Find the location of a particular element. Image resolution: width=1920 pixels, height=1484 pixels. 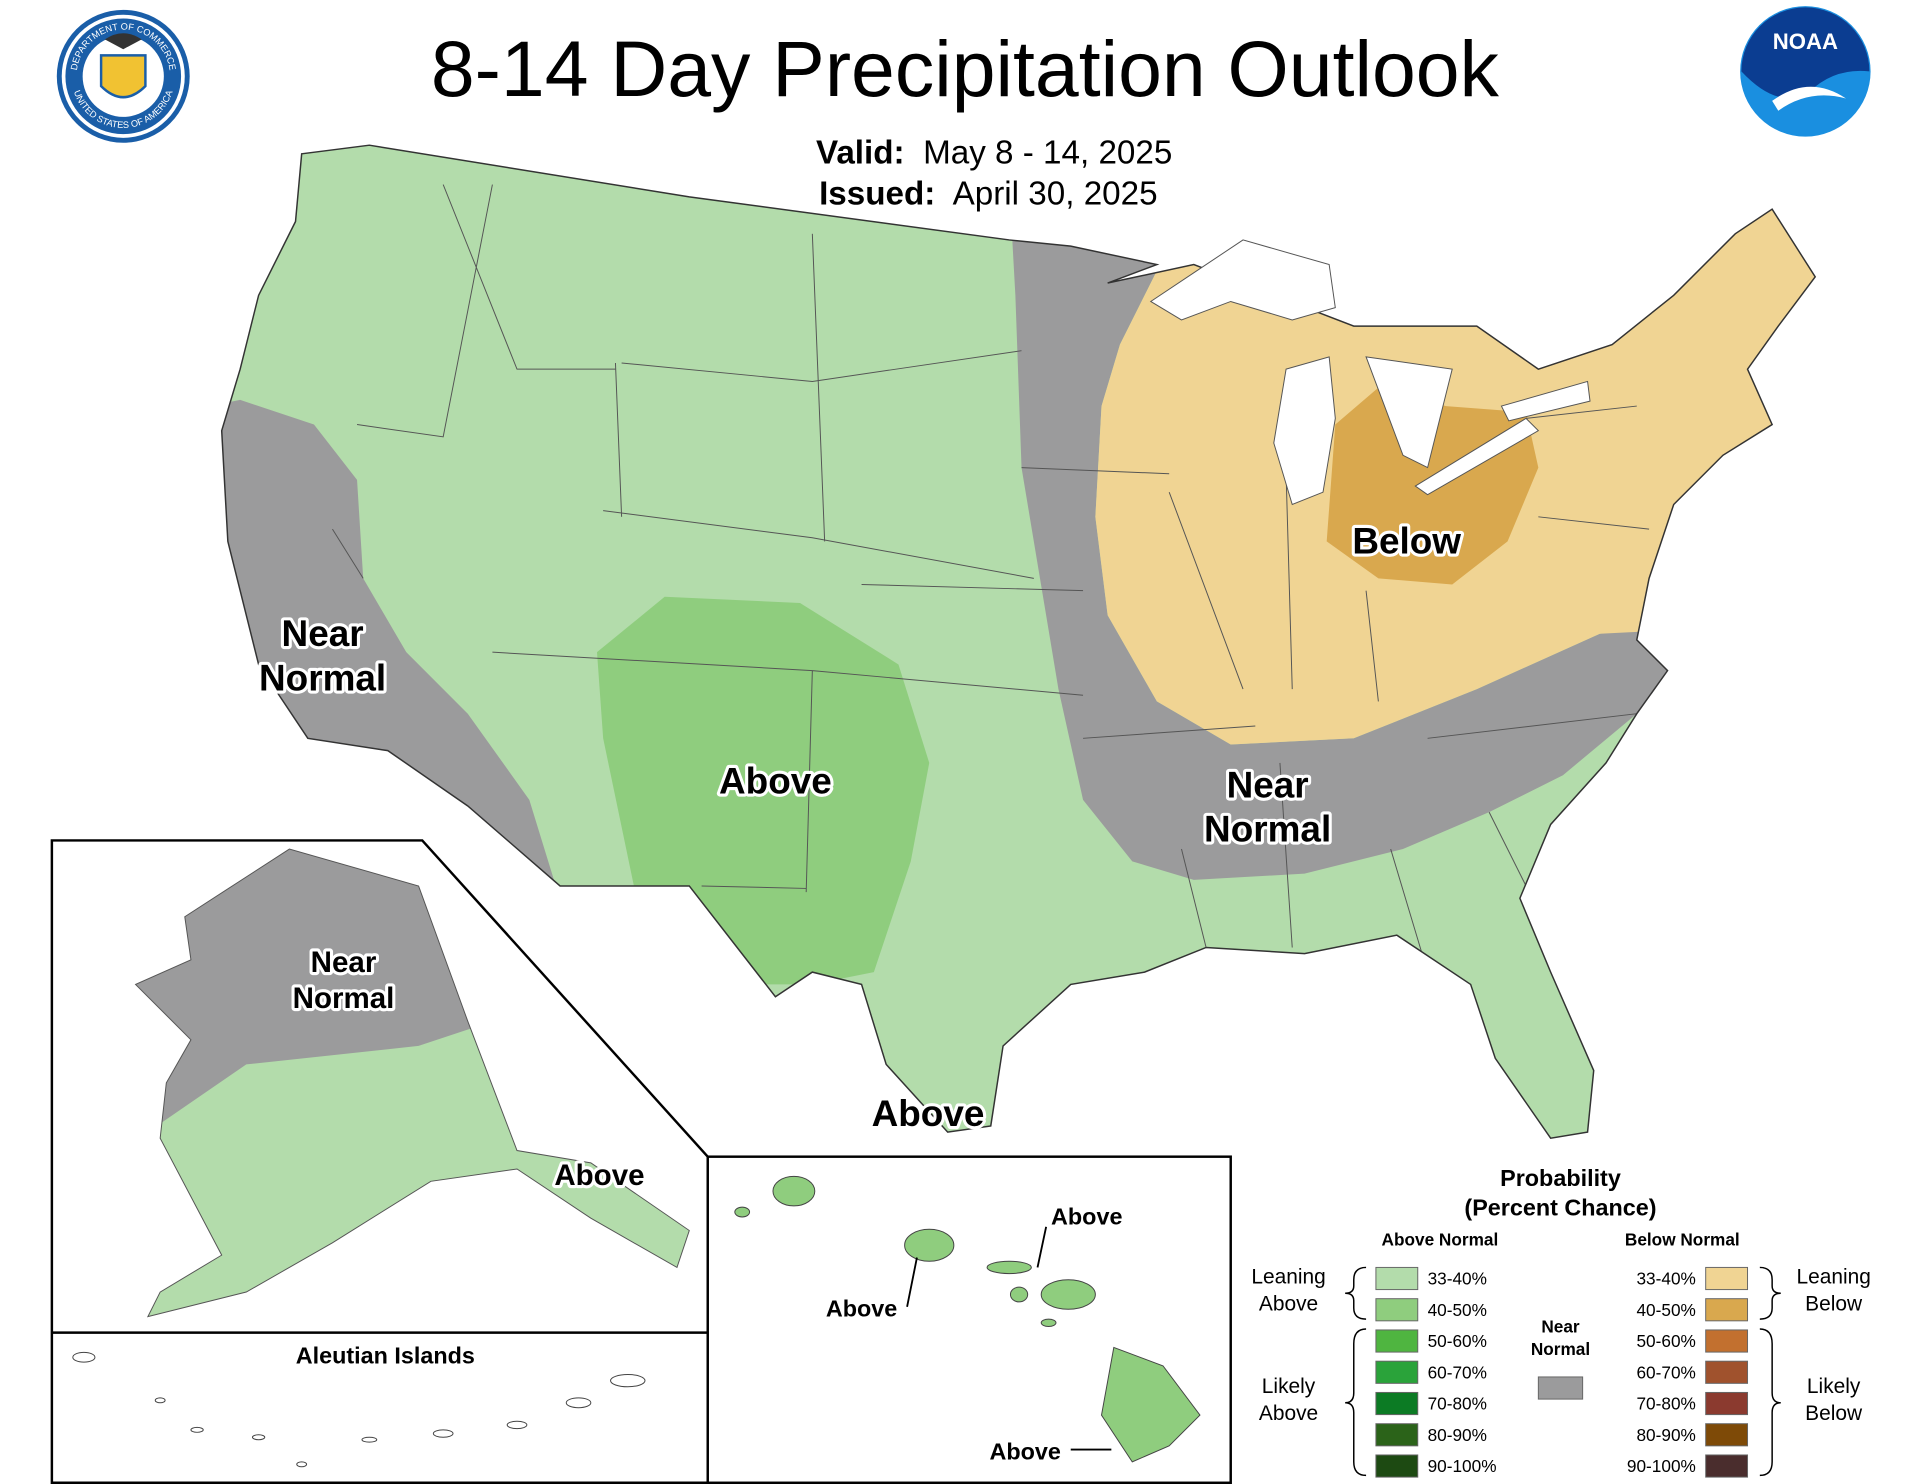

map-label: Below is located at coordinates (1406, 541).